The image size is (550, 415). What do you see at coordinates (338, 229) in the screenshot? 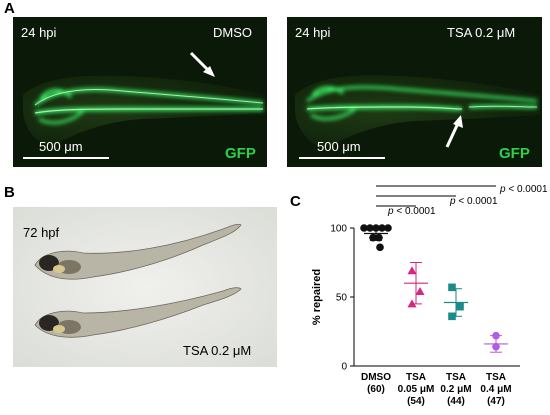
I see `y-tick-label: 100` at bounding box center [338, 229].